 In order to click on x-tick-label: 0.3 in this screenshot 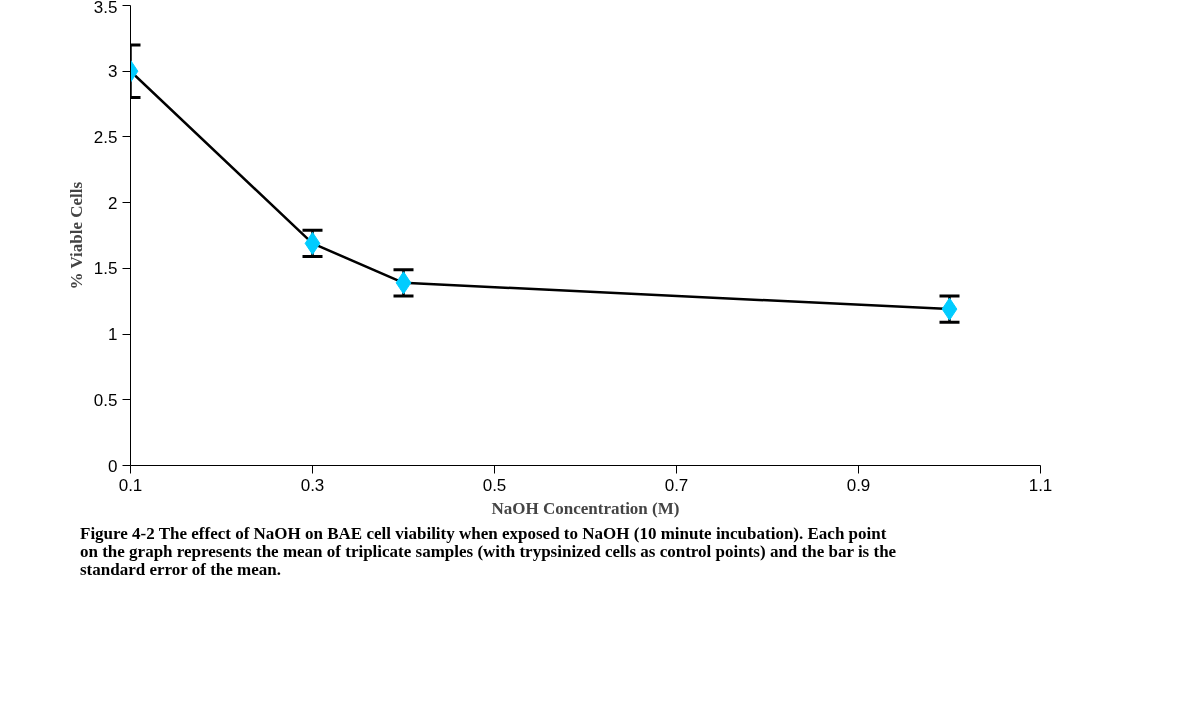, I will do `click(312, 485)`.